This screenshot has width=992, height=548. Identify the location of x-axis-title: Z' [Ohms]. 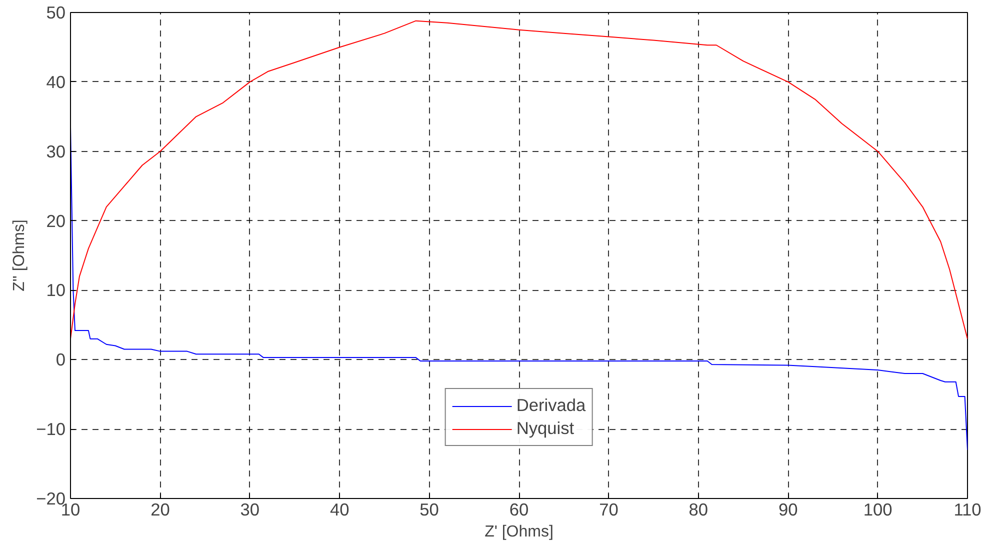
(519, 532).